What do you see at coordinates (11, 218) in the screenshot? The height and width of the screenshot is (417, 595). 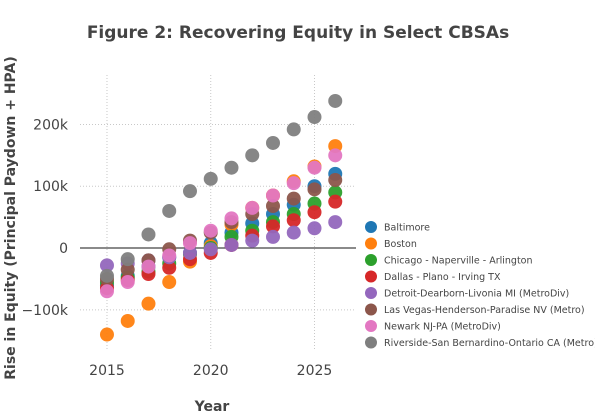 I see `y-axis-title: Rise in Equity (Principal Paydown + HPA)` at bounding box center [11, 218].